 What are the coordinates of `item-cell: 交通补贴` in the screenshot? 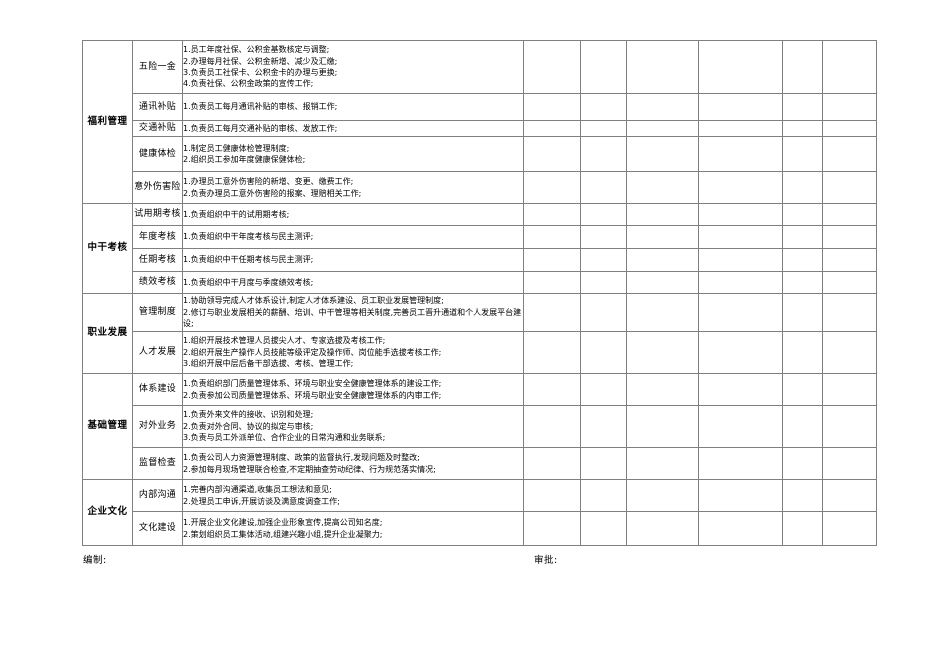 It's located at (157, 128).